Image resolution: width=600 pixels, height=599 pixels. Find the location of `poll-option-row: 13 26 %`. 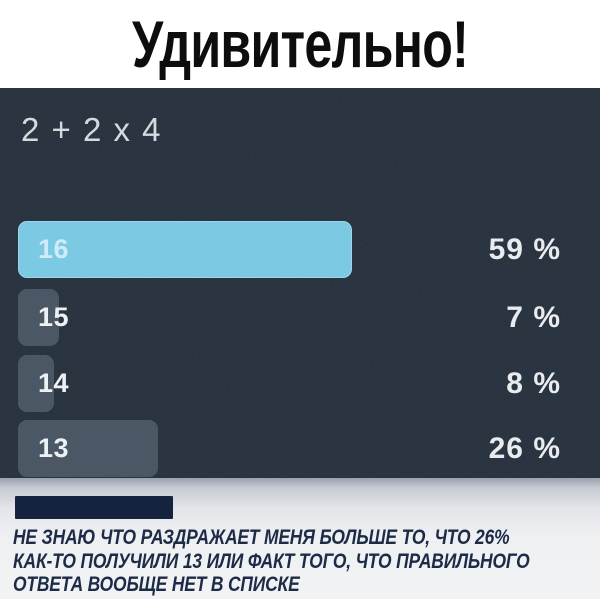

poll-option-row: 13 26 % is located at coordinates (300, 448).